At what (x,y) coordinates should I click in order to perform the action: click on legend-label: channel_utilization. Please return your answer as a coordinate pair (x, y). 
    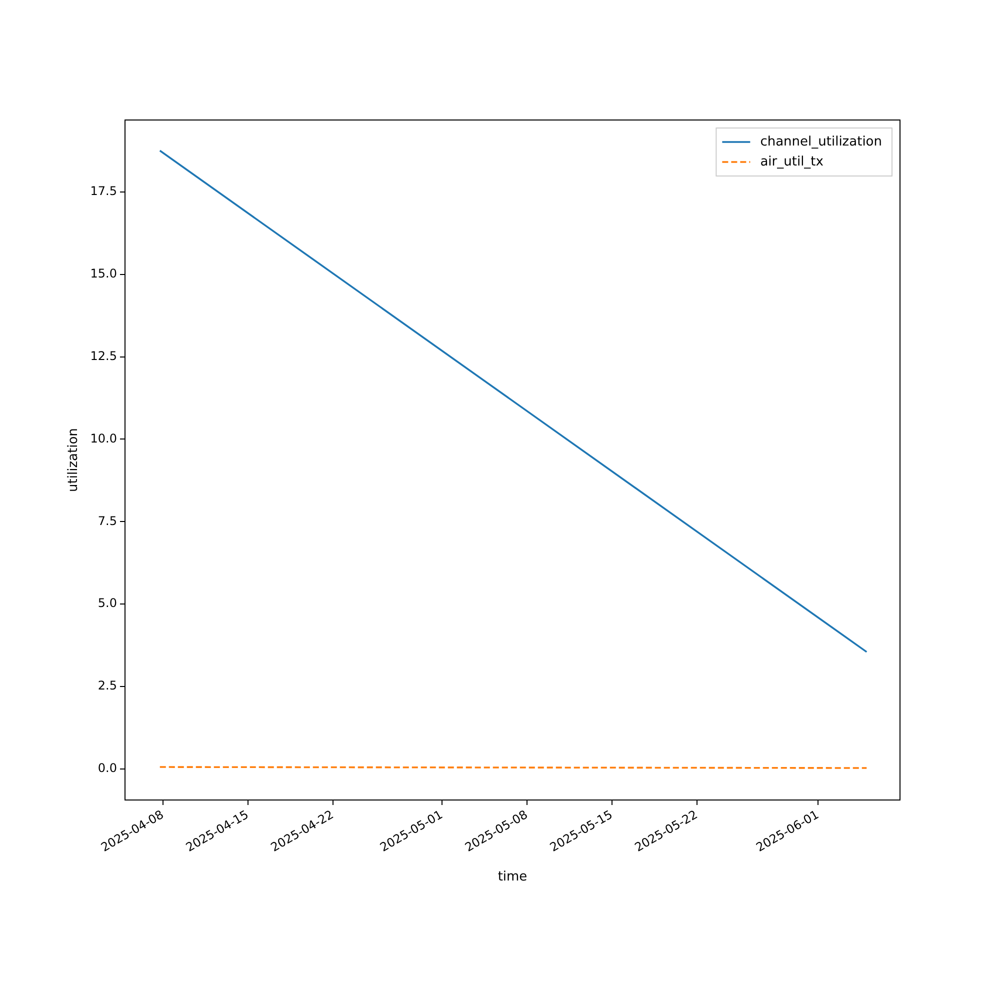
    Looking at the image, I should click on (821, 142).